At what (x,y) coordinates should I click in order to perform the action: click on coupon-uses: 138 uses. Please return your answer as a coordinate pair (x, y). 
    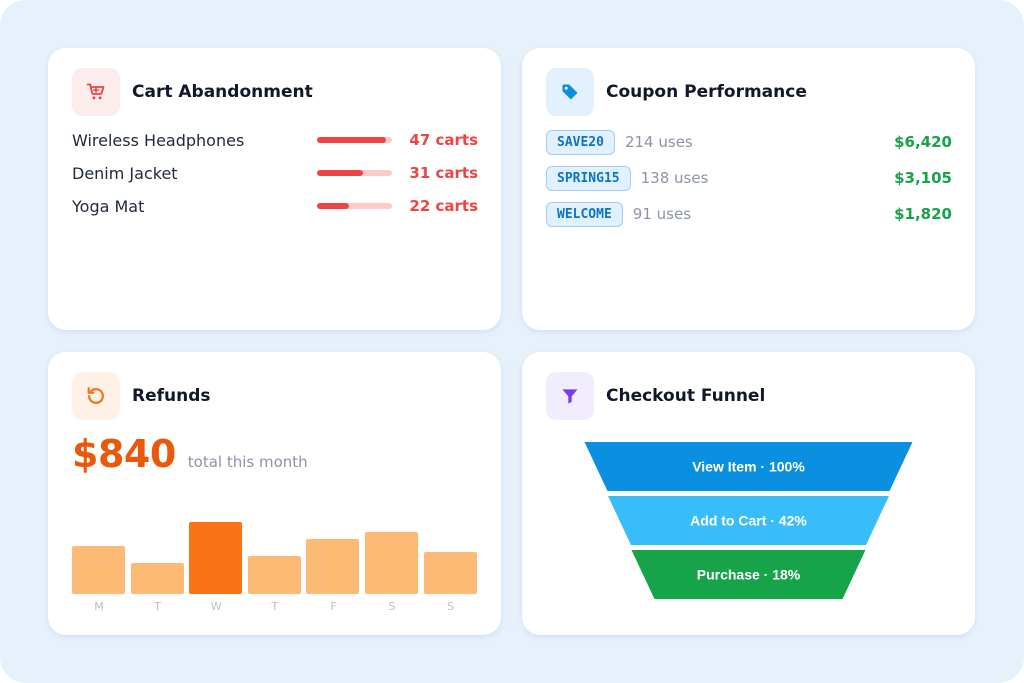
    Looking at the image, I should click on (674, 178).